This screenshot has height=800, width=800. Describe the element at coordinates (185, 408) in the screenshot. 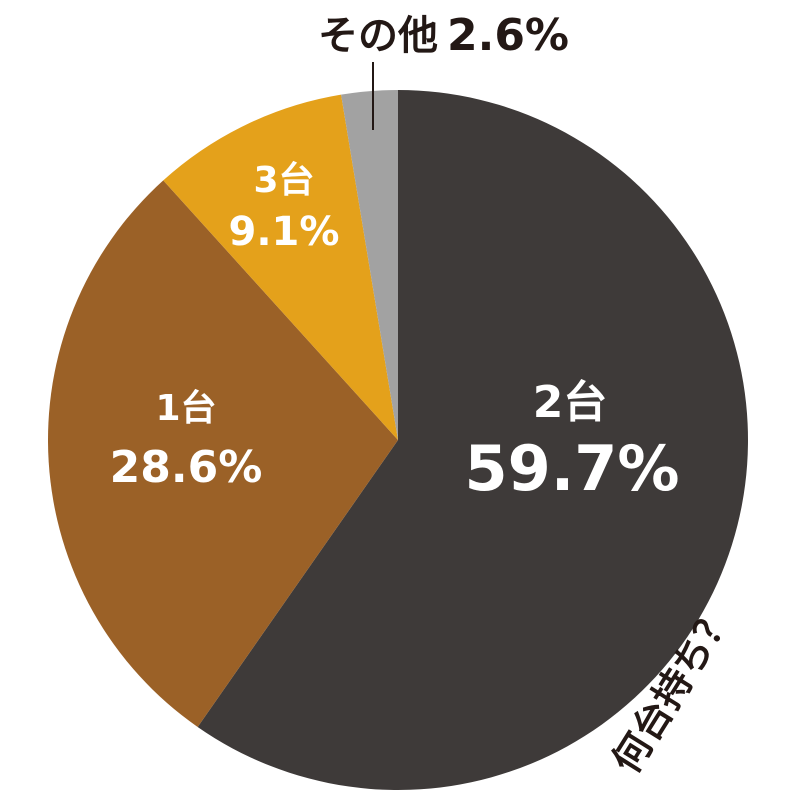

I see `slice-label: 1台` at that location.